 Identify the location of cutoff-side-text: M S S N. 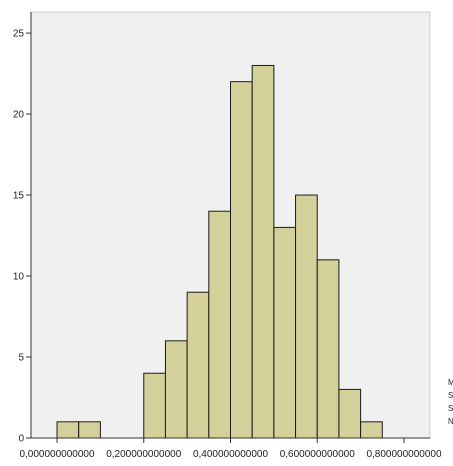
(450, 402).